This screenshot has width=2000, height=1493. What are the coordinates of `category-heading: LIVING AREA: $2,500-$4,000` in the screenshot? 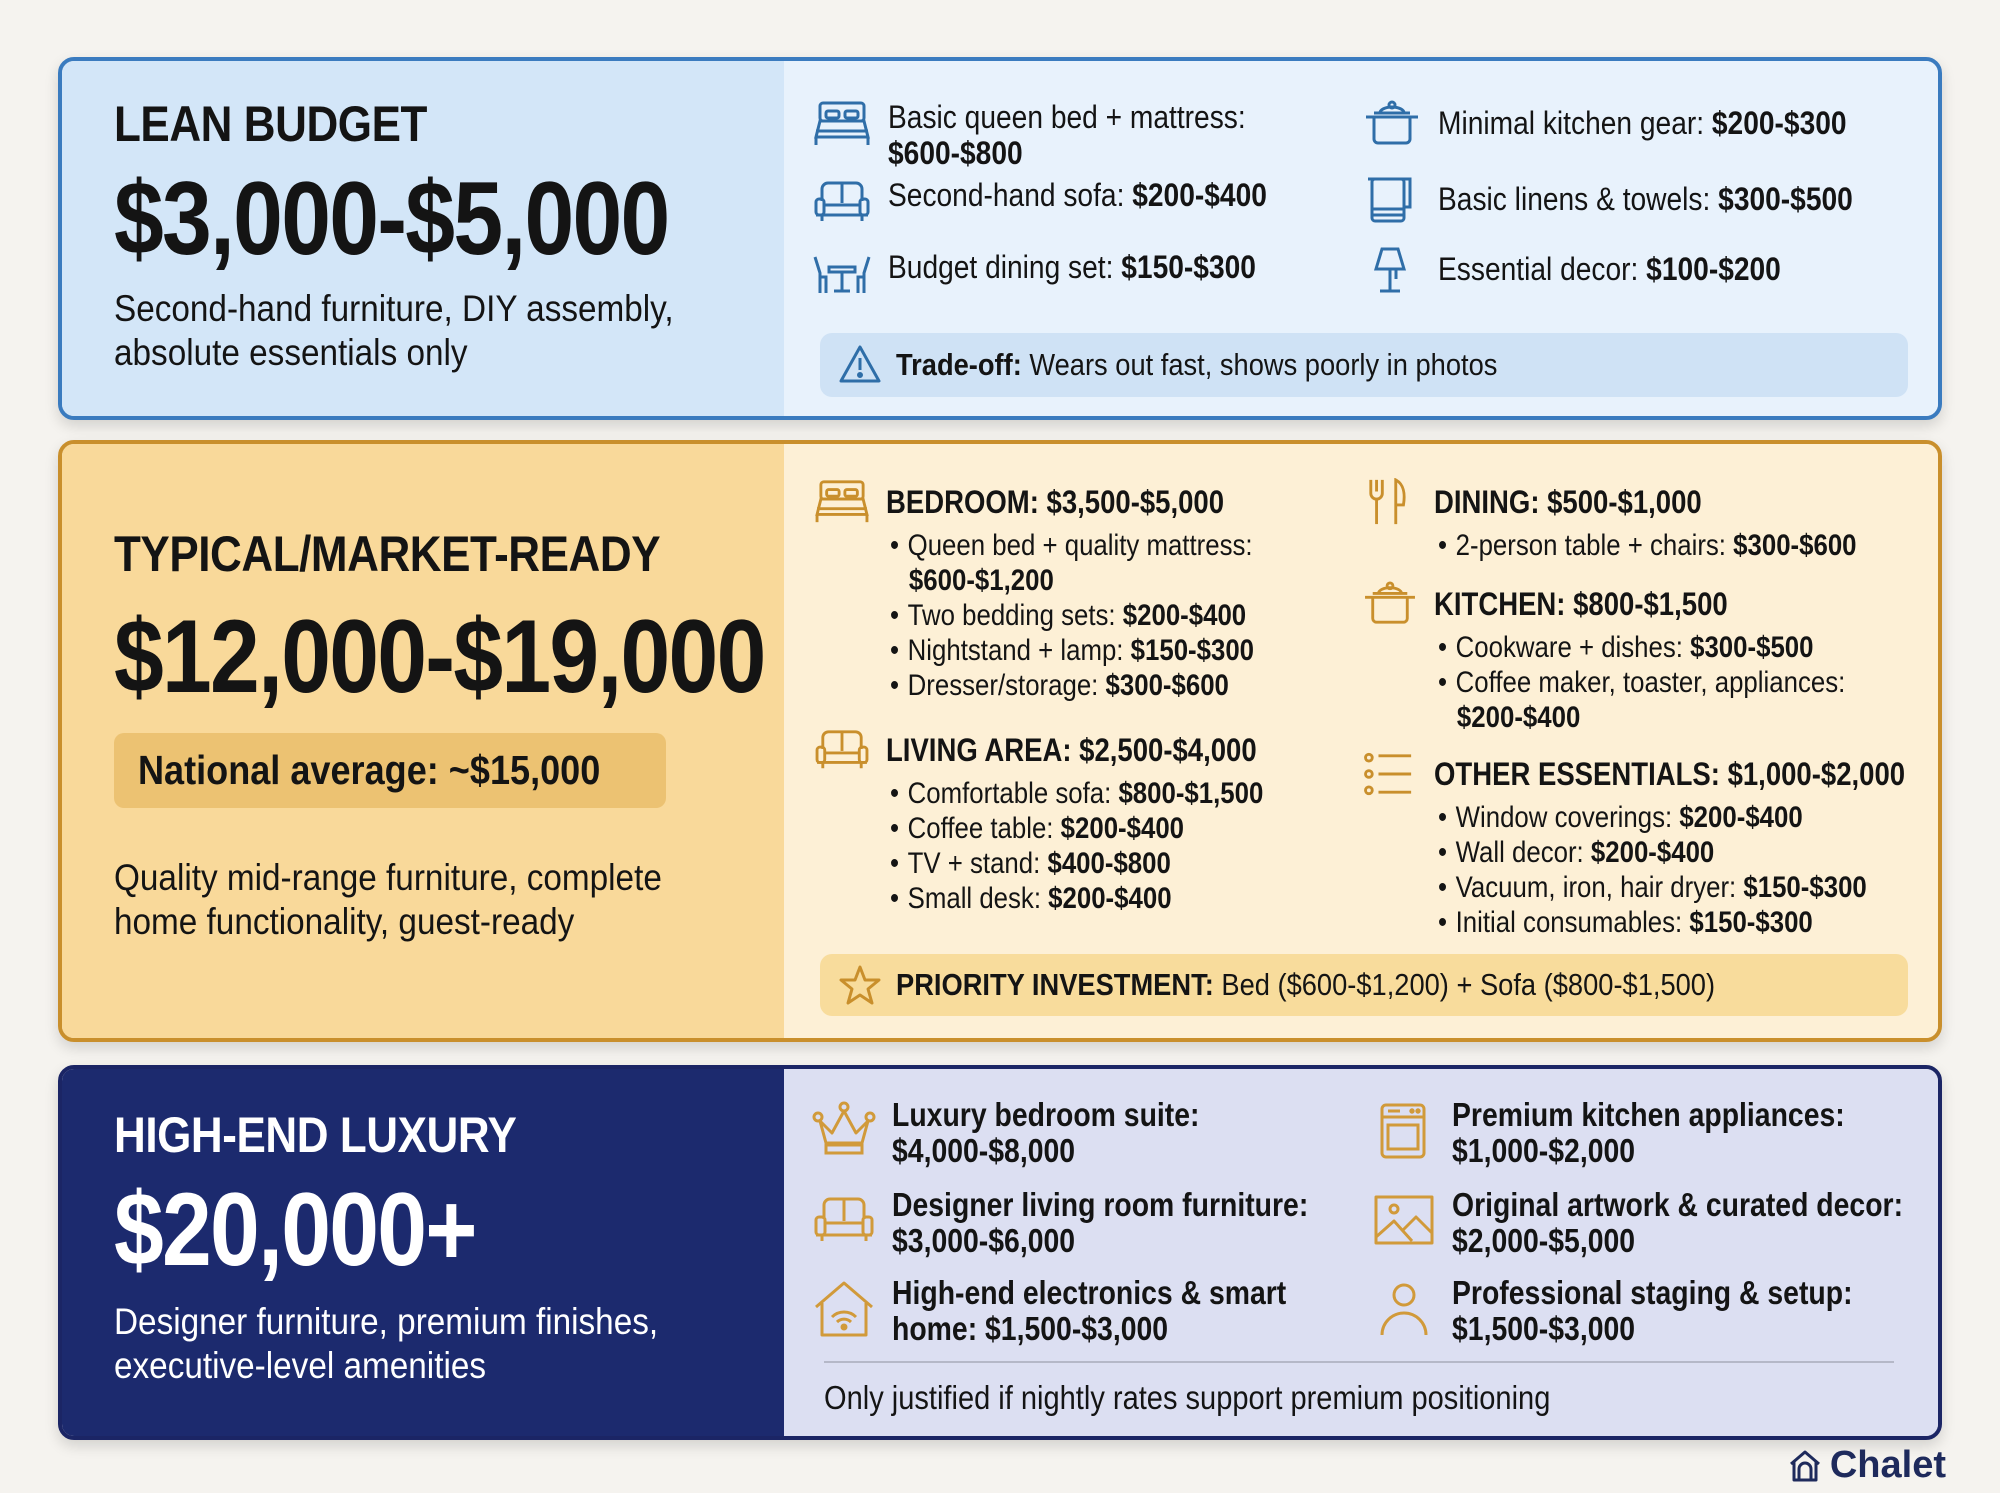 It's located at (1071, 749).